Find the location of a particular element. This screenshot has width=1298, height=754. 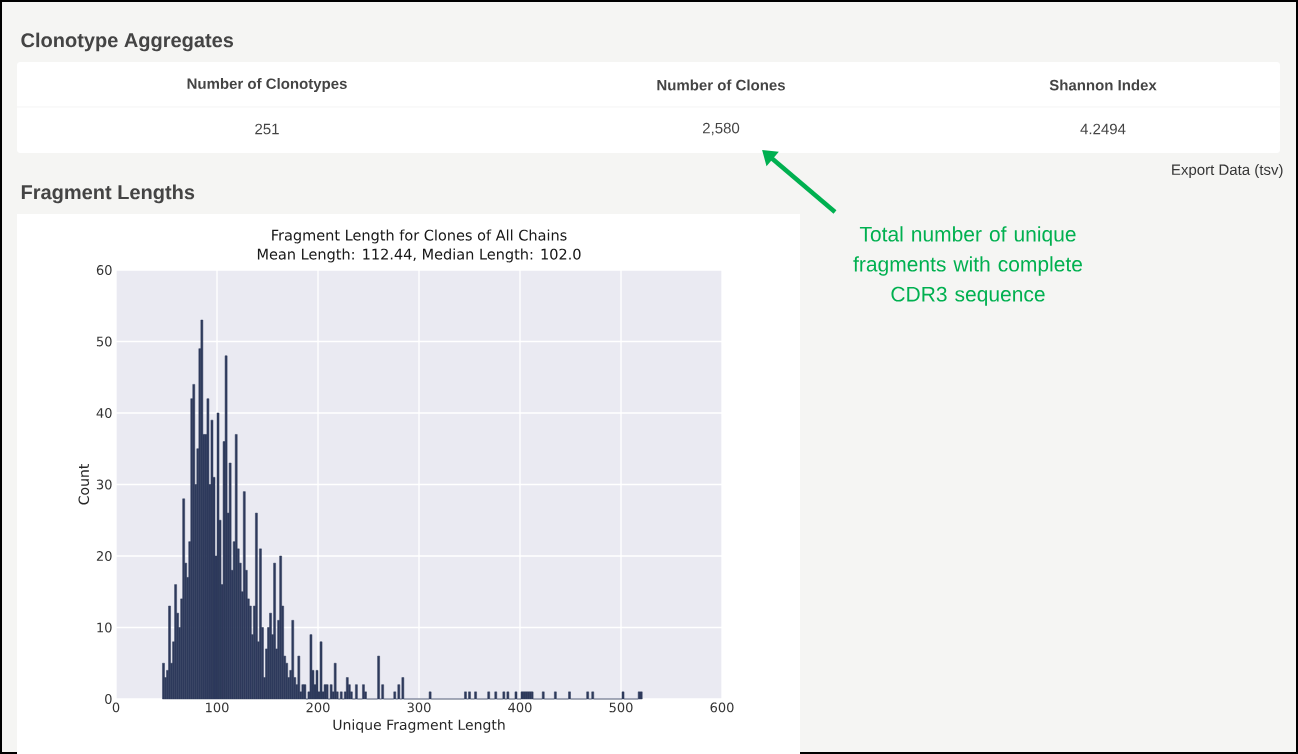

x-tick-label: 100 is located at coordinates (217, 707).